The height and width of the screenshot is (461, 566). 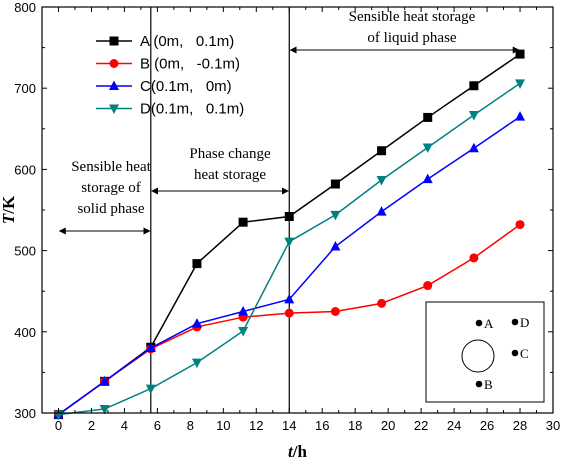 I want to click on legend-entry: A (0m, 0.1m), so click(x=165, y=41).